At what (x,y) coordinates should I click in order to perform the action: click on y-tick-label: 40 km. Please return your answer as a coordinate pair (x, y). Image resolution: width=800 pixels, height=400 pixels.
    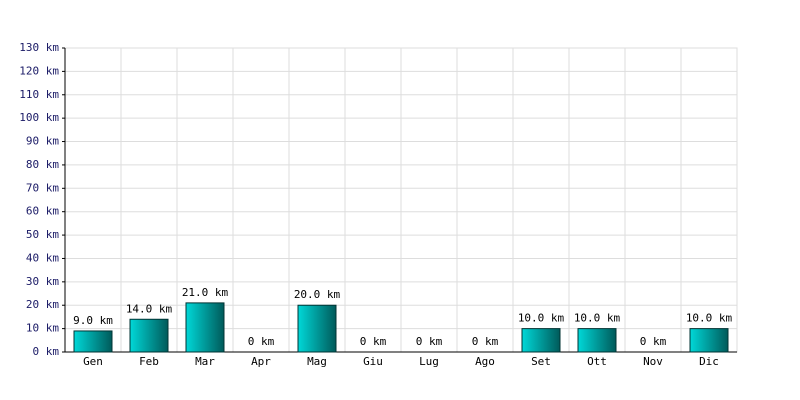
    Looking at the image, I should click on (42, 257).